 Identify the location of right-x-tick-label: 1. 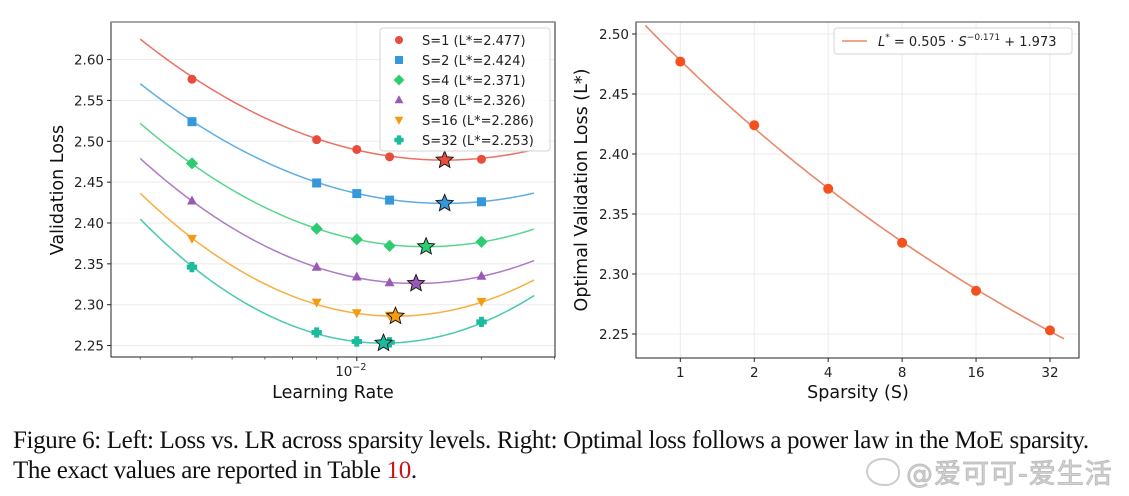
(680, 373).